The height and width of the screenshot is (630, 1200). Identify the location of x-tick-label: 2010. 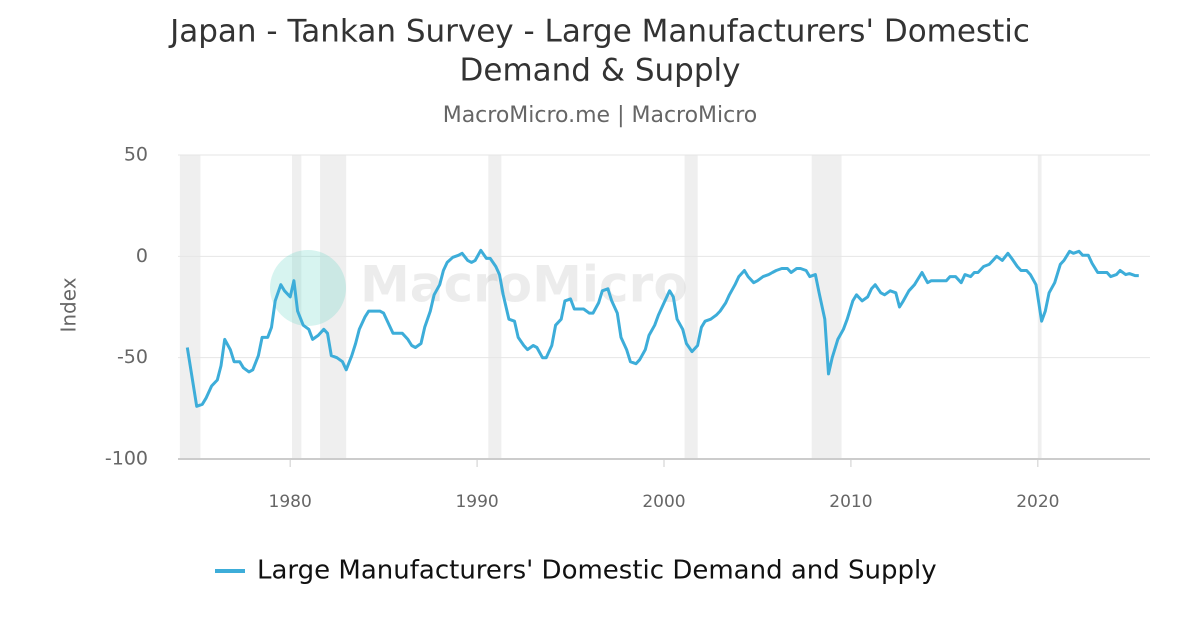
(850, 502).